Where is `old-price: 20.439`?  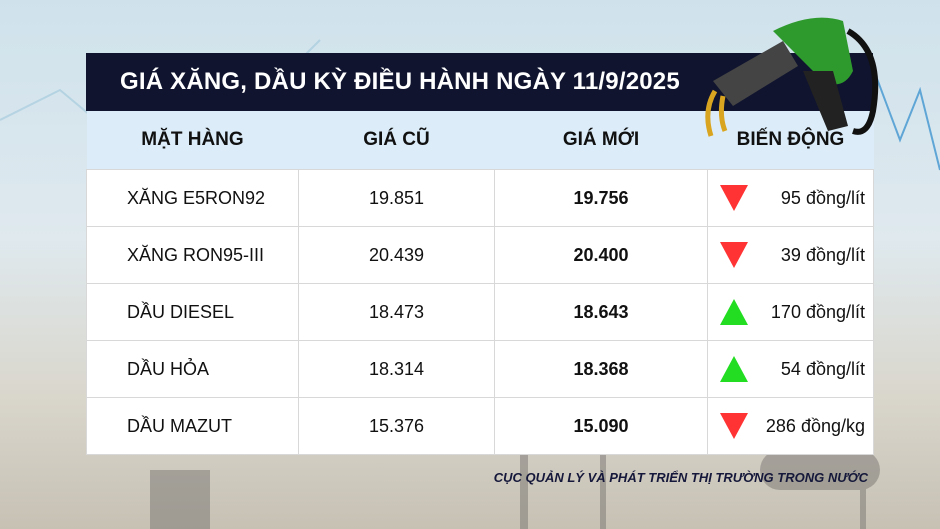
old-price: 20.439 is located at coordinates (396, 255).